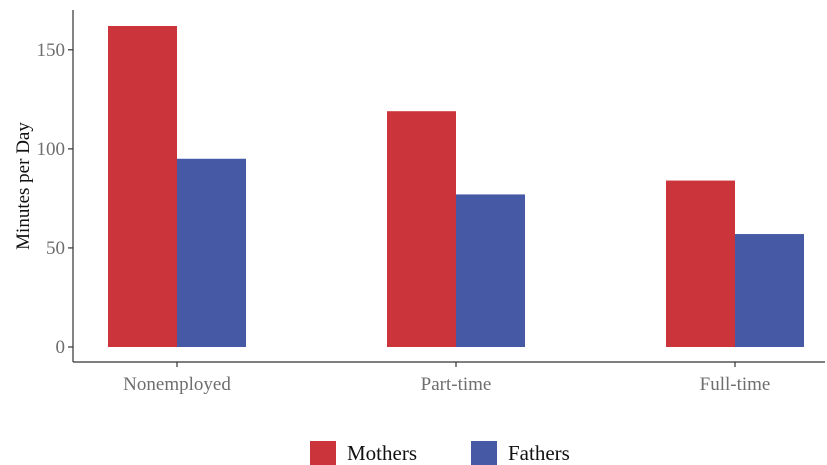 The width and height of the screenshot is (827, 465). What do you see at coordinates (484, 453) in the screenshot?
I see `legend-swatch-fathers` at bounding box center [484, 453].